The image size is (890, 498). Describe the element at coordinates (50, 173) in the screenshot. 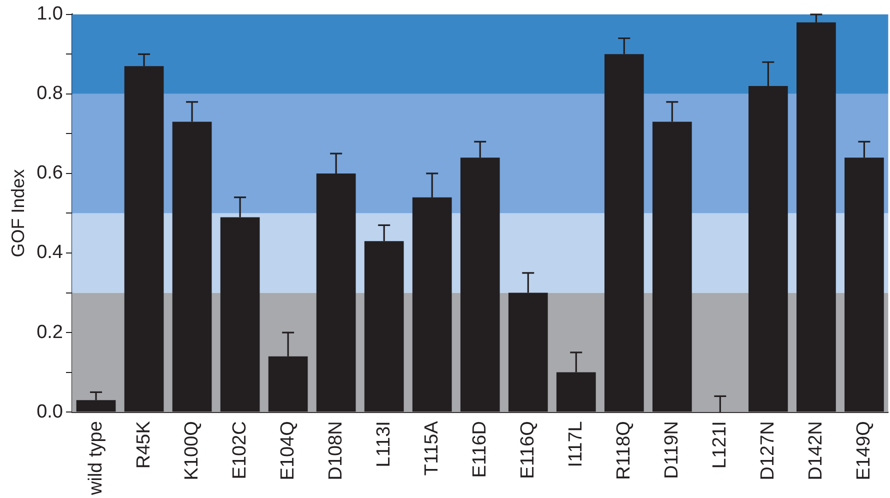

I see `y-tick-label: 0.6` at that location.